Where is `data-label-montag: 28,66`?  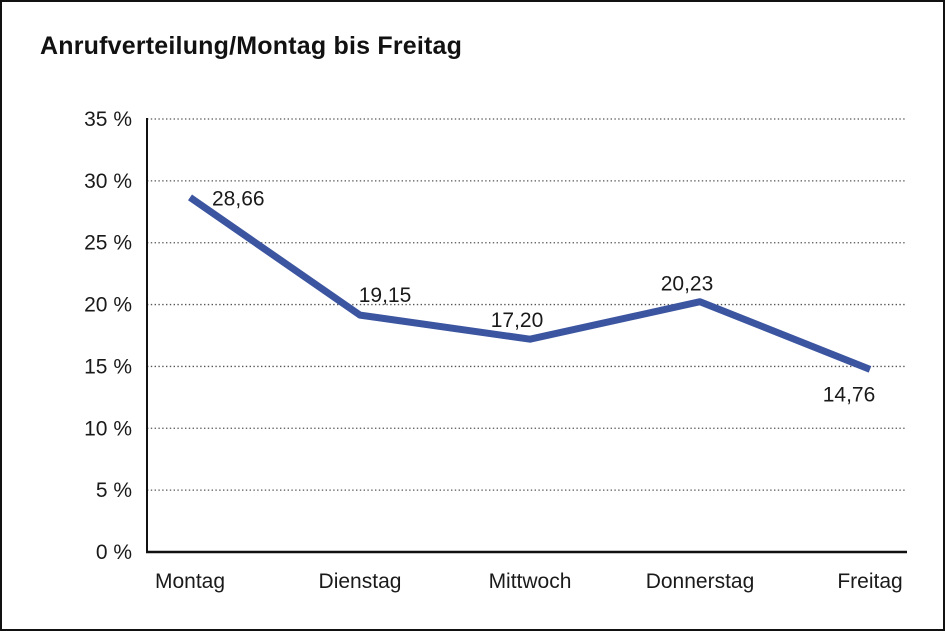 data-label-montag: 28,66 is located at coordinates (238, 198).